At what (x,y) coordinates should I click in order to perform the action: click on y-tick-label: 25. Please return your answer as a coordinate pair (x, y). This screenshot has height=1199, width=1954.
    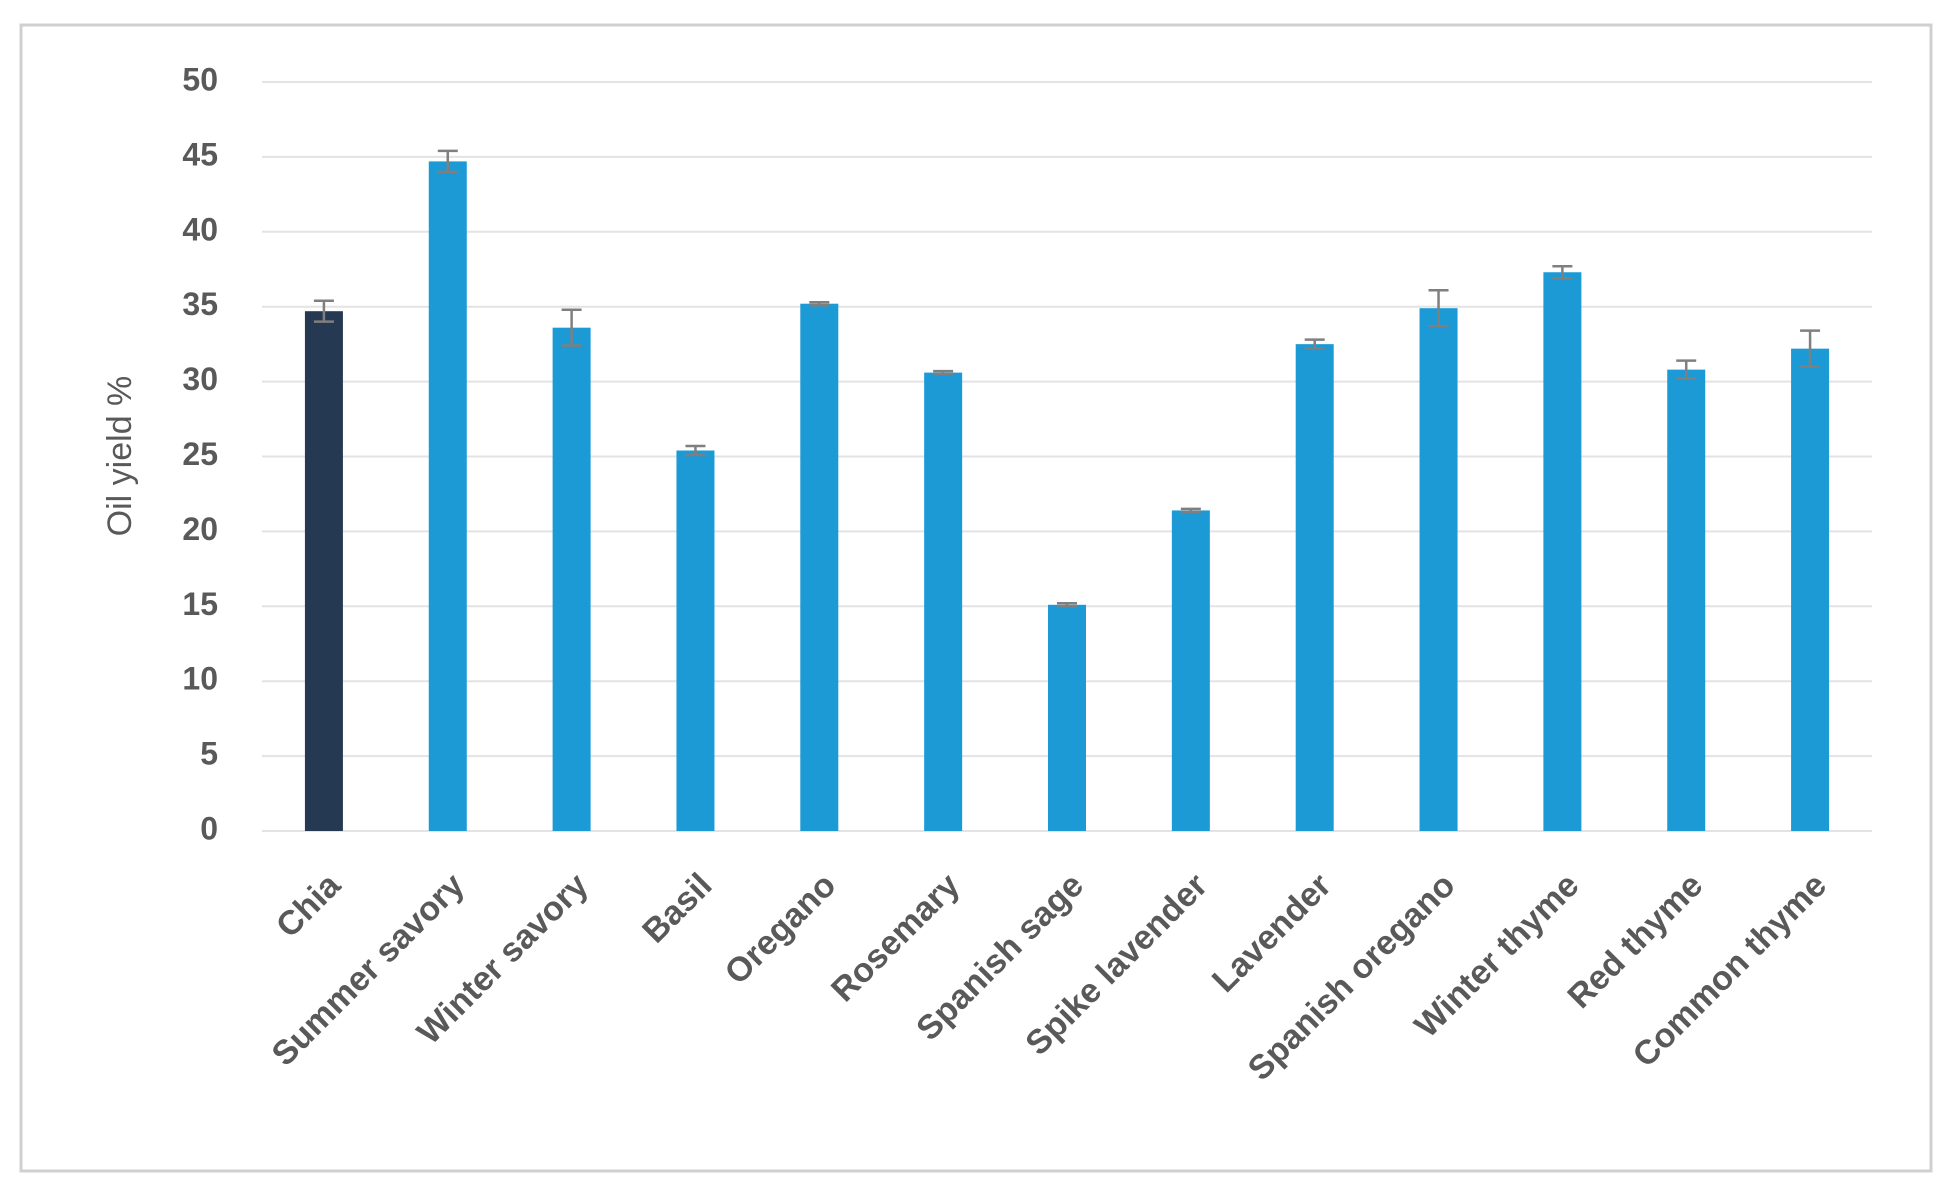
    Looking at the image, I should click on (200, 454).